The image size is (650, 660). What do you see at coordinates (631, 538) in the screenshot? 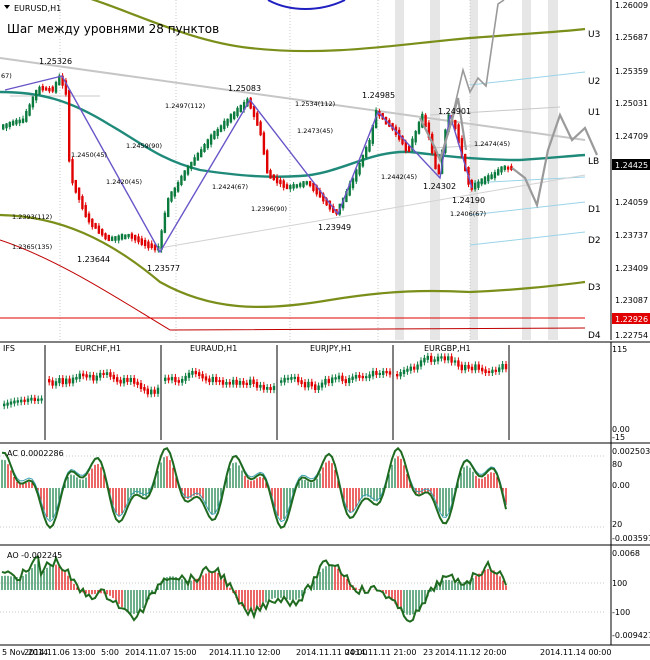
I see `ac-scale: -0.003597` at bounding box center [631, 538].